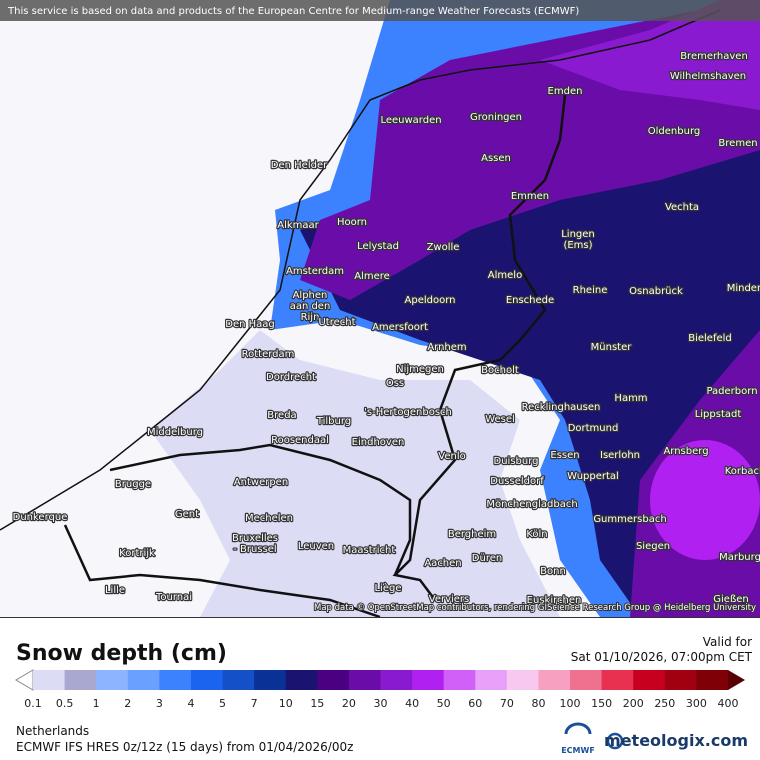 The height and width of the screenshot is (760, 760). I want to click on colorbar-high-arrow, so click(736, 680).